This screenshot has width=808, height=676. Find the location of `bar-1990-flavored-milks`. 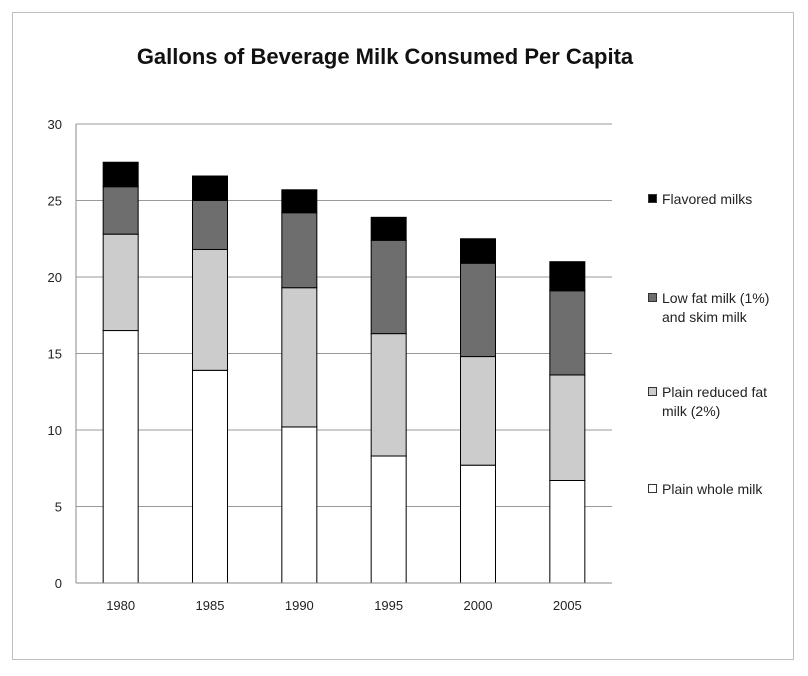

bar-1990-flavored-milks is located at coordinates (299, 201).